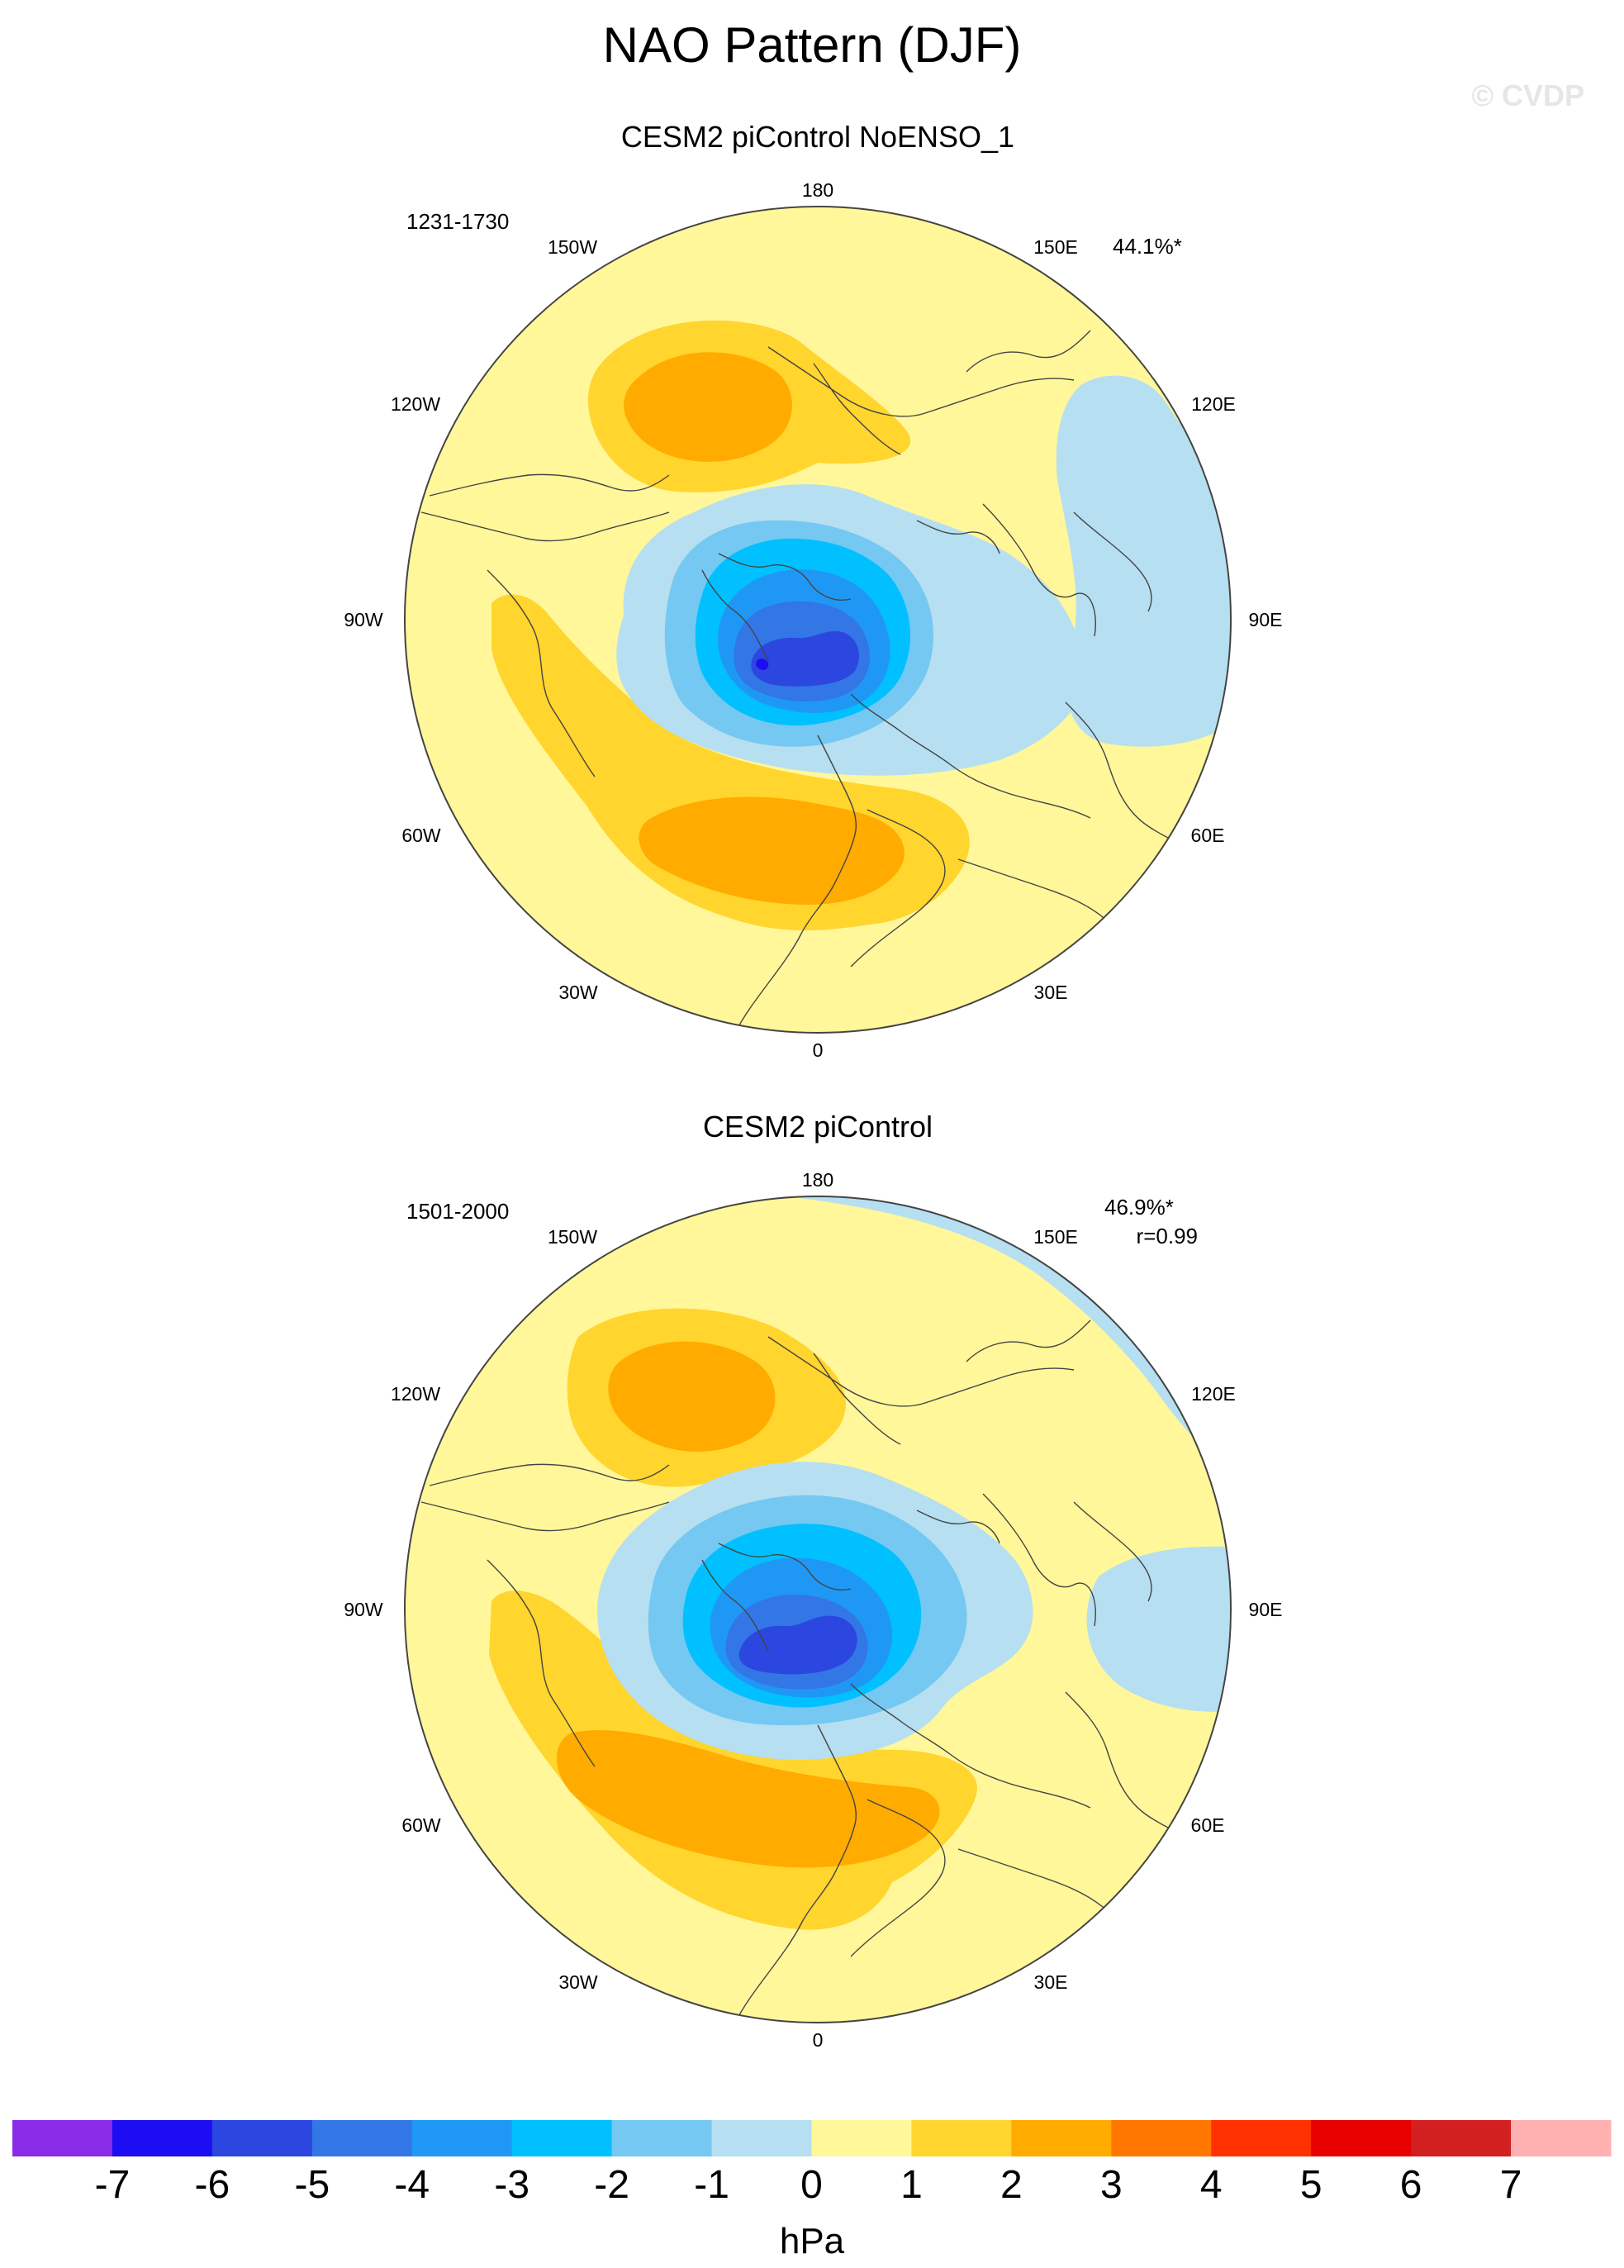 The width and height of the screenshot is (1624, 2268). I want to click on colorbar-tick-label: -6, so click(212, 2185).